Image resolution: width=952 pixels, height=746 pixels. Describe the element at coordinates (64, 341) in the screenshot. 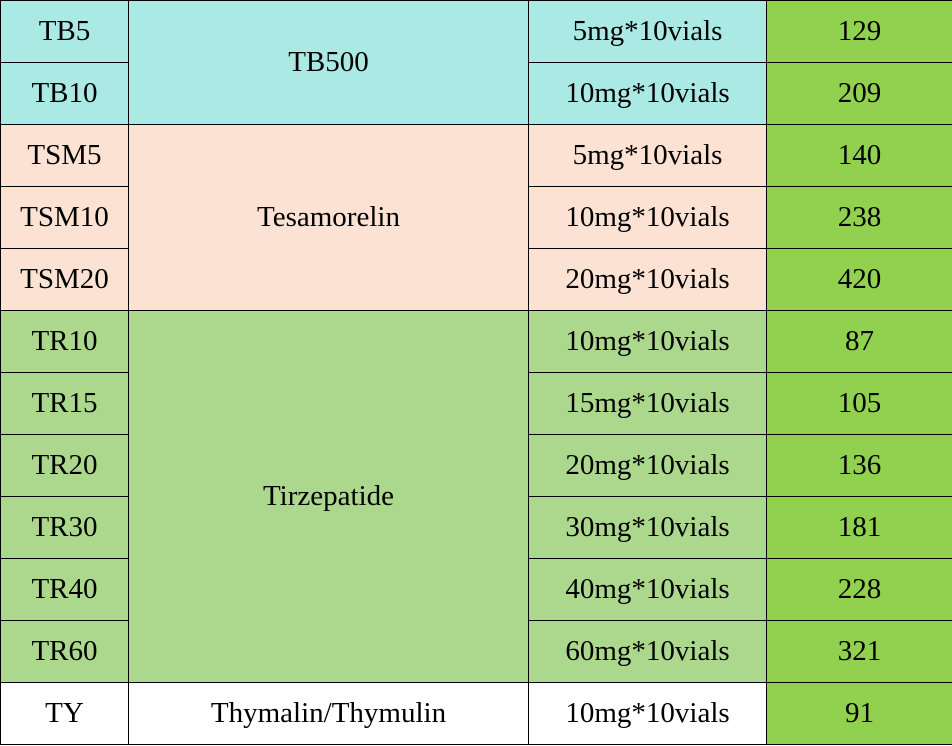

I see `product-code: TR10` at that location.